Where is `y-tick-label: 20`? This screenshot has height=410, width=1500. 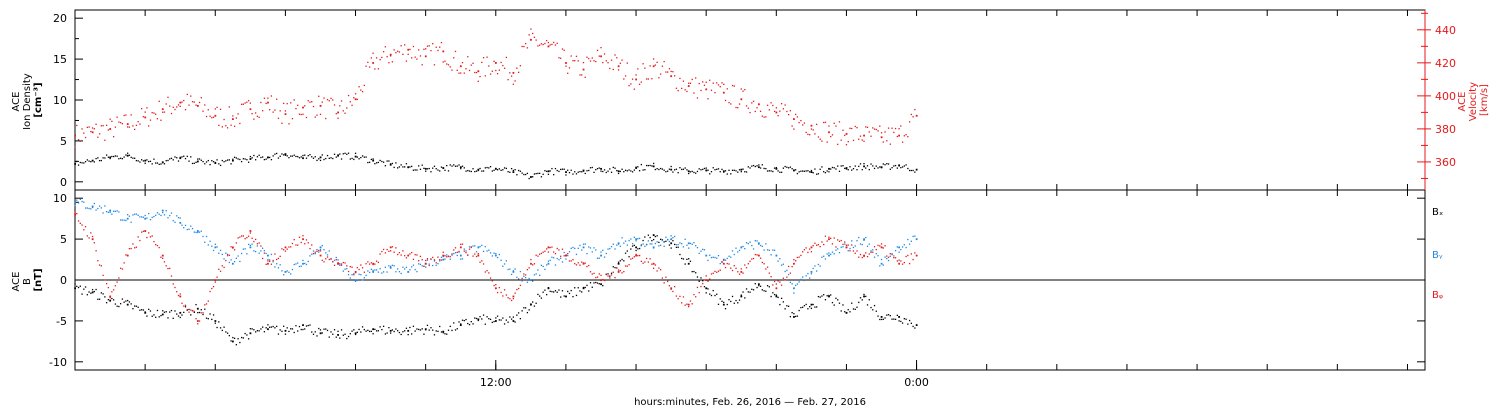 y-tick-label: 20 is located at coordinates (60, 18).